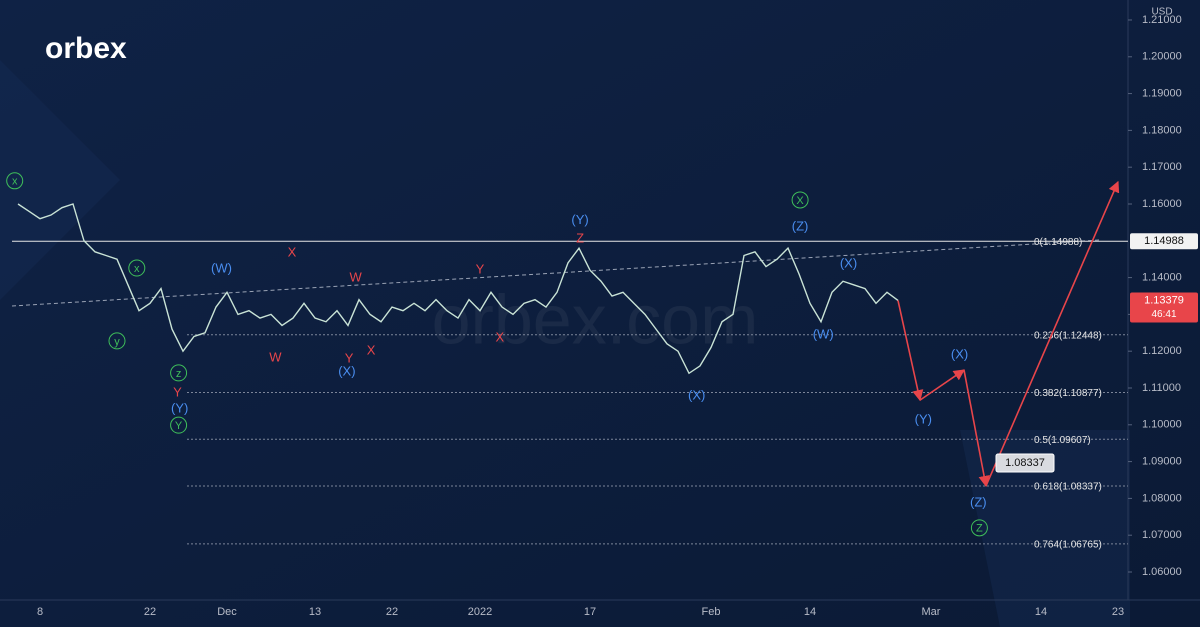 The image size is (1200, 627). Describe the element at coordinates (1161, 388) in the screenshot. I see `y-tick-label: 1.11000` at that location.